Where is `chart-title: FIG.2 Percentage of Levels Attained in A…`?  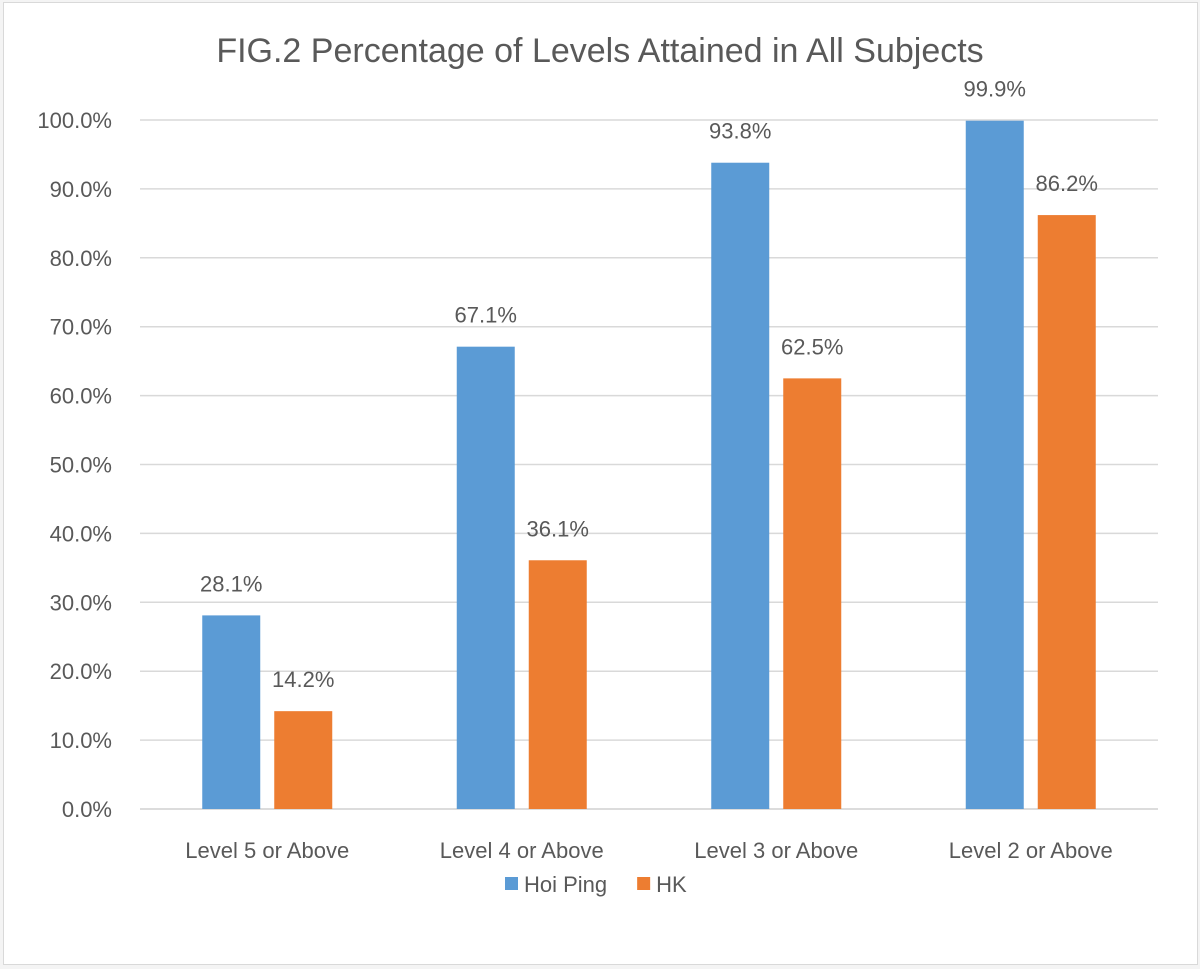
chart-title: FIG.2 Percentage of Levels Attained in A… is located at coordinates (599, 51).